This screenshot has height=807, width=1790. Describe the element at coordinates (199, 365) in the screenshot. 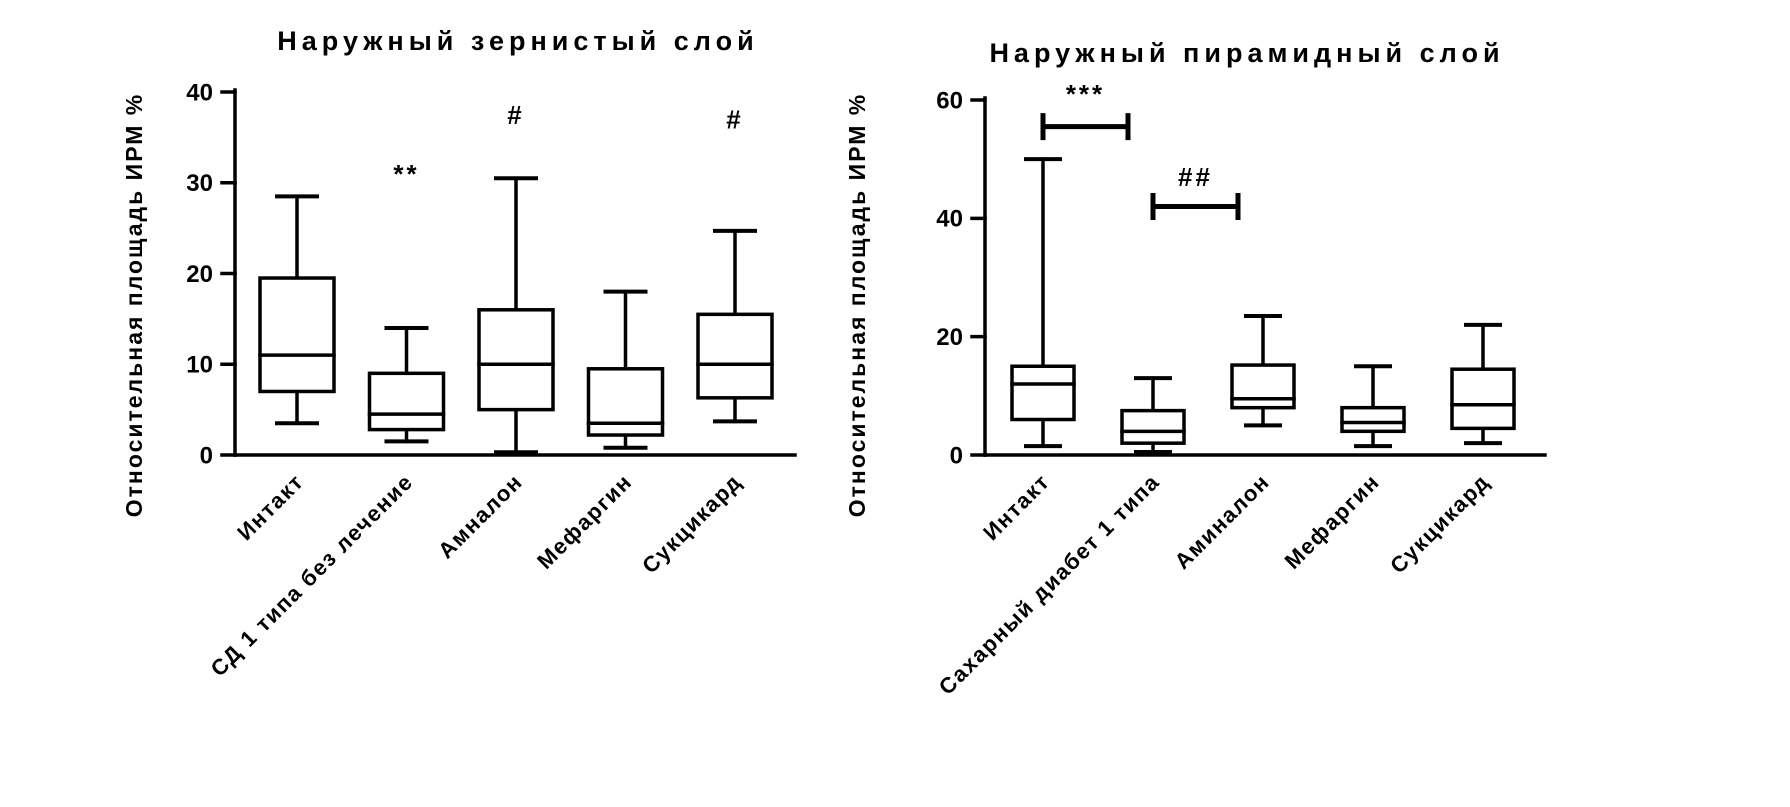

I see `y-tick-label: 10` at that location.